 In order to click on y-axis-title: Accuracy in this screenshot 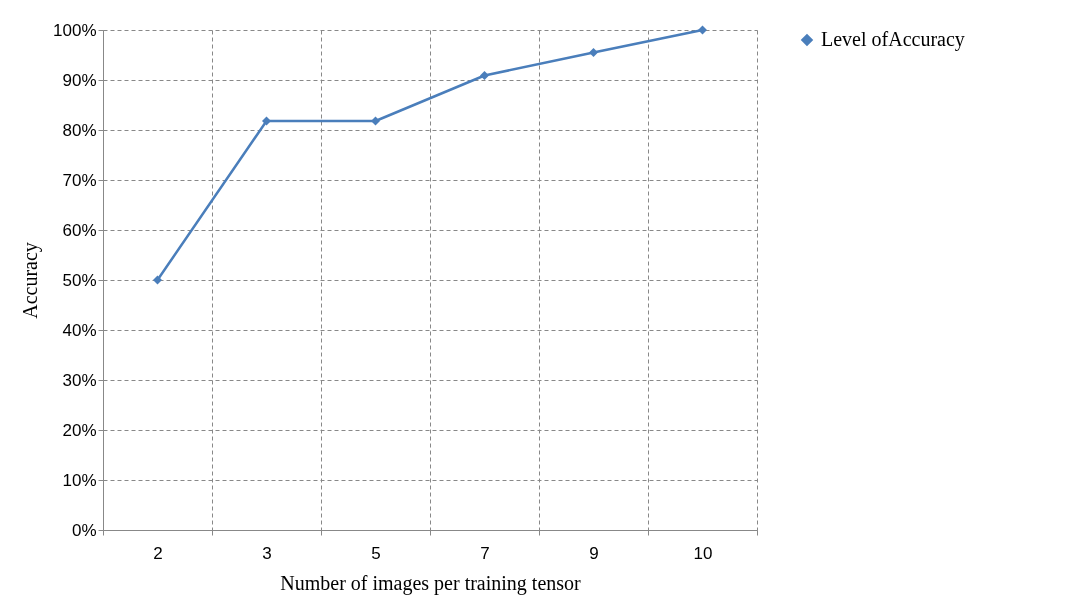, I will do `click(31, 280)`.